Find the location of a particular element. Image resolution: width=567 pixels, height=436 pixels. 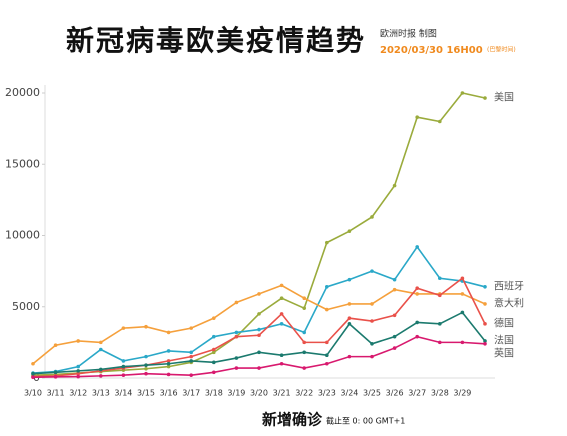

x-tick-label: 3/13 is located at coordinates (101, 393).